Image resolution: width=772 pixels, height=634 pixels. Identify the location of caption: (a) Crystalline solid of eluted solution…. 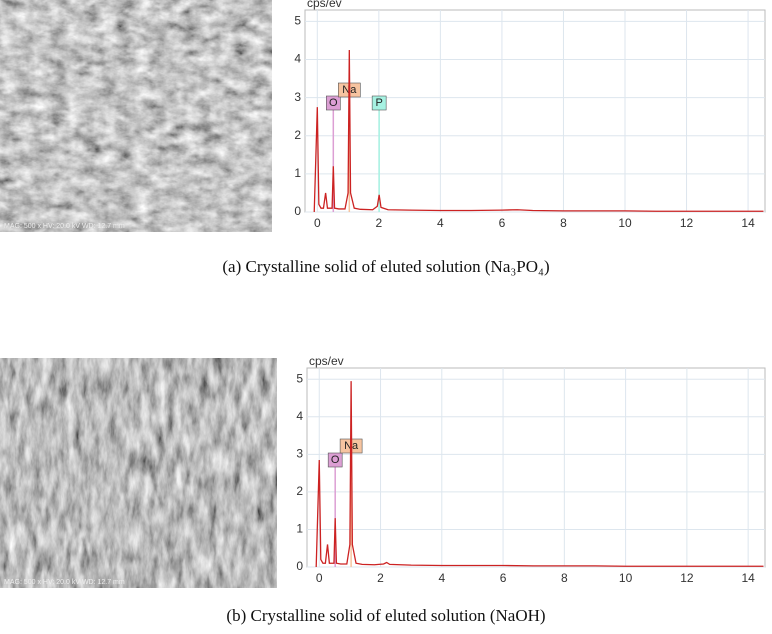
(385, 266).